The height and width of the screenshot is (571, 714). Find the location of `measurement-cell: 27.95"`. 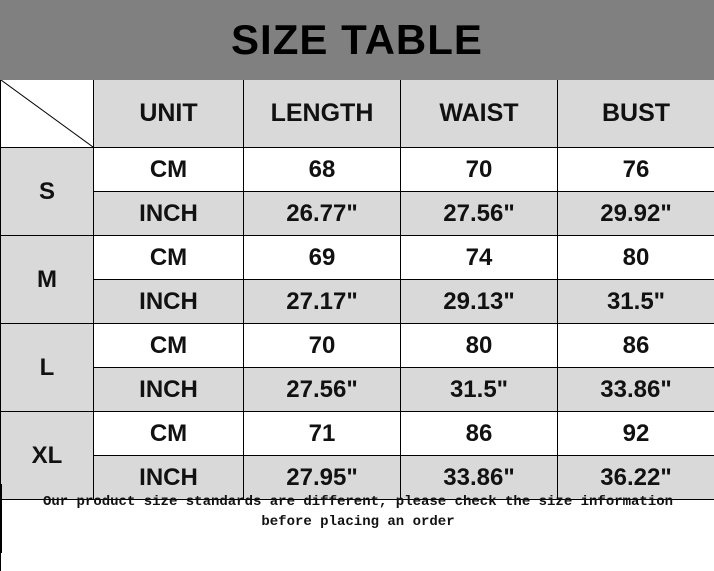

measurement-cell: 27.95" is located at coordinates (322, 478).